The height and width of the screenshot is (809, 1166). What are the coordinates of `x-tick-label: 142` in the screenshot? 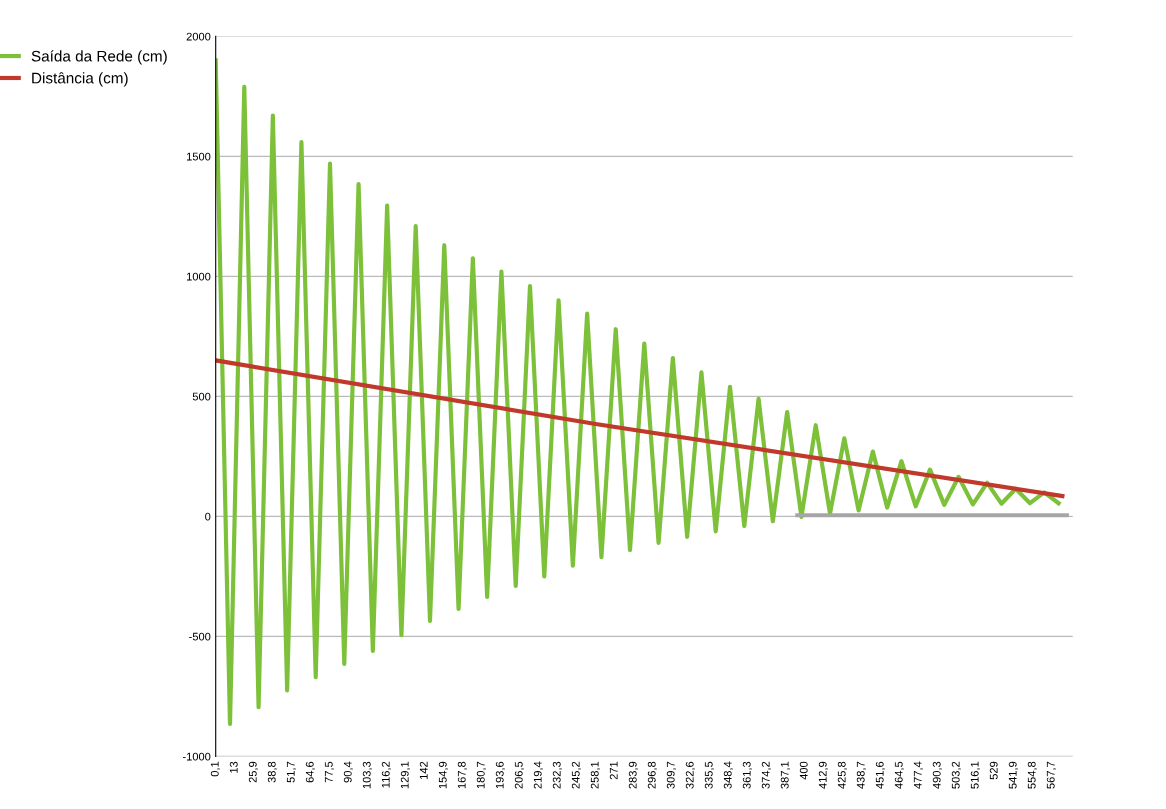 It's located at (423, 770).